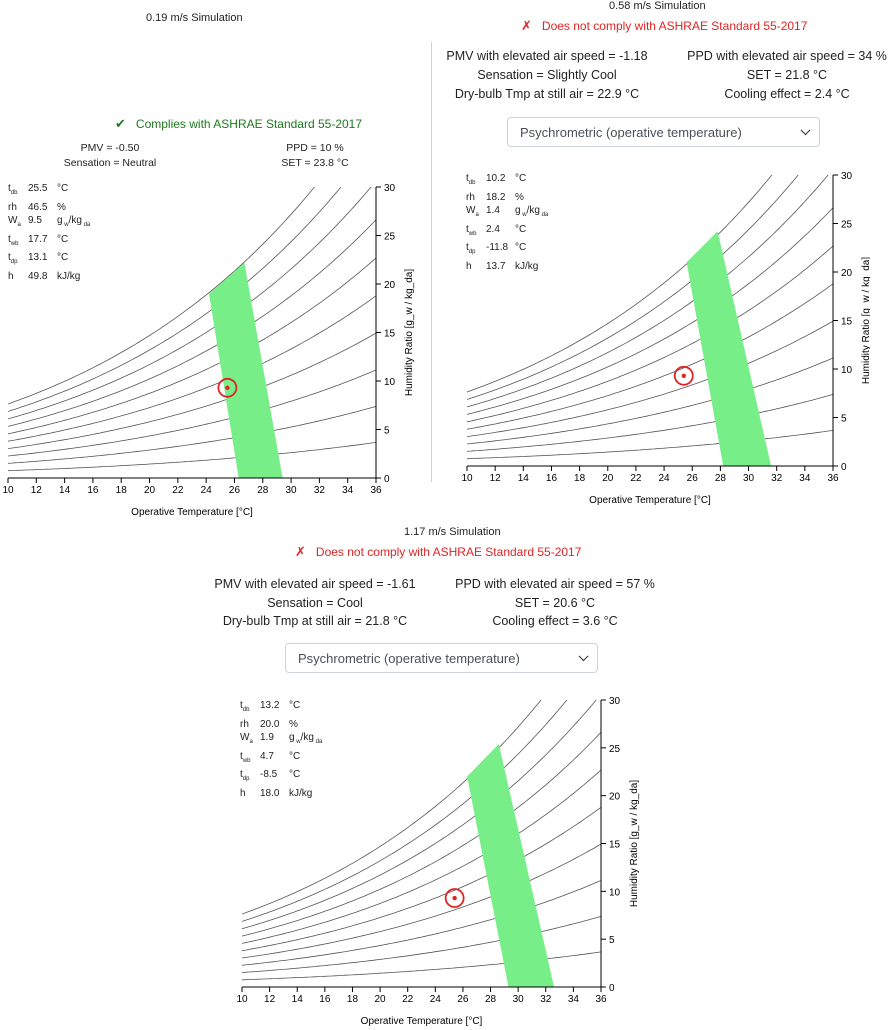 The height and width of the screenshot is (1030, 894). Describe the element at coordinates (325, 999) in the screenshot. I see `x-tick-label: 16` at that location.